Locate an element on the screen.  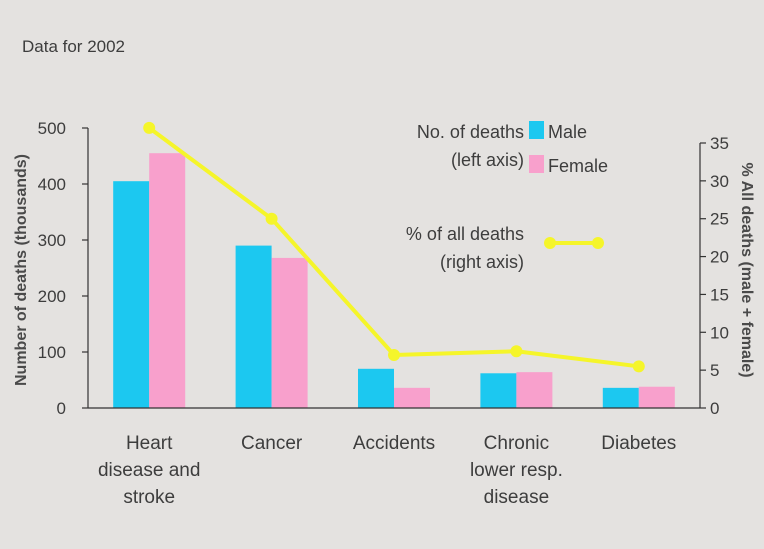
legend-bars-label-line2: (left axis) is located at coordinates (487, 160).